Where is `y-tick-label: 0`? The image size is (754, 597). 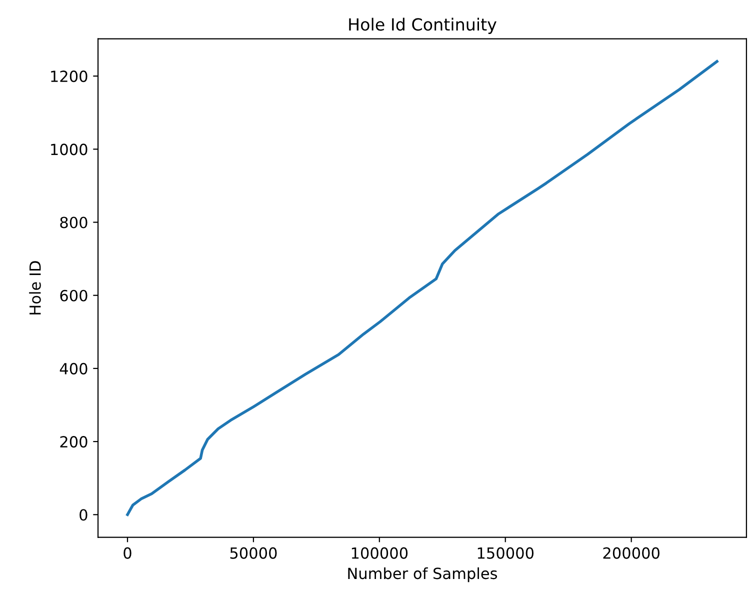
y-tick-label: 0 is located at coordinates (84, 515).